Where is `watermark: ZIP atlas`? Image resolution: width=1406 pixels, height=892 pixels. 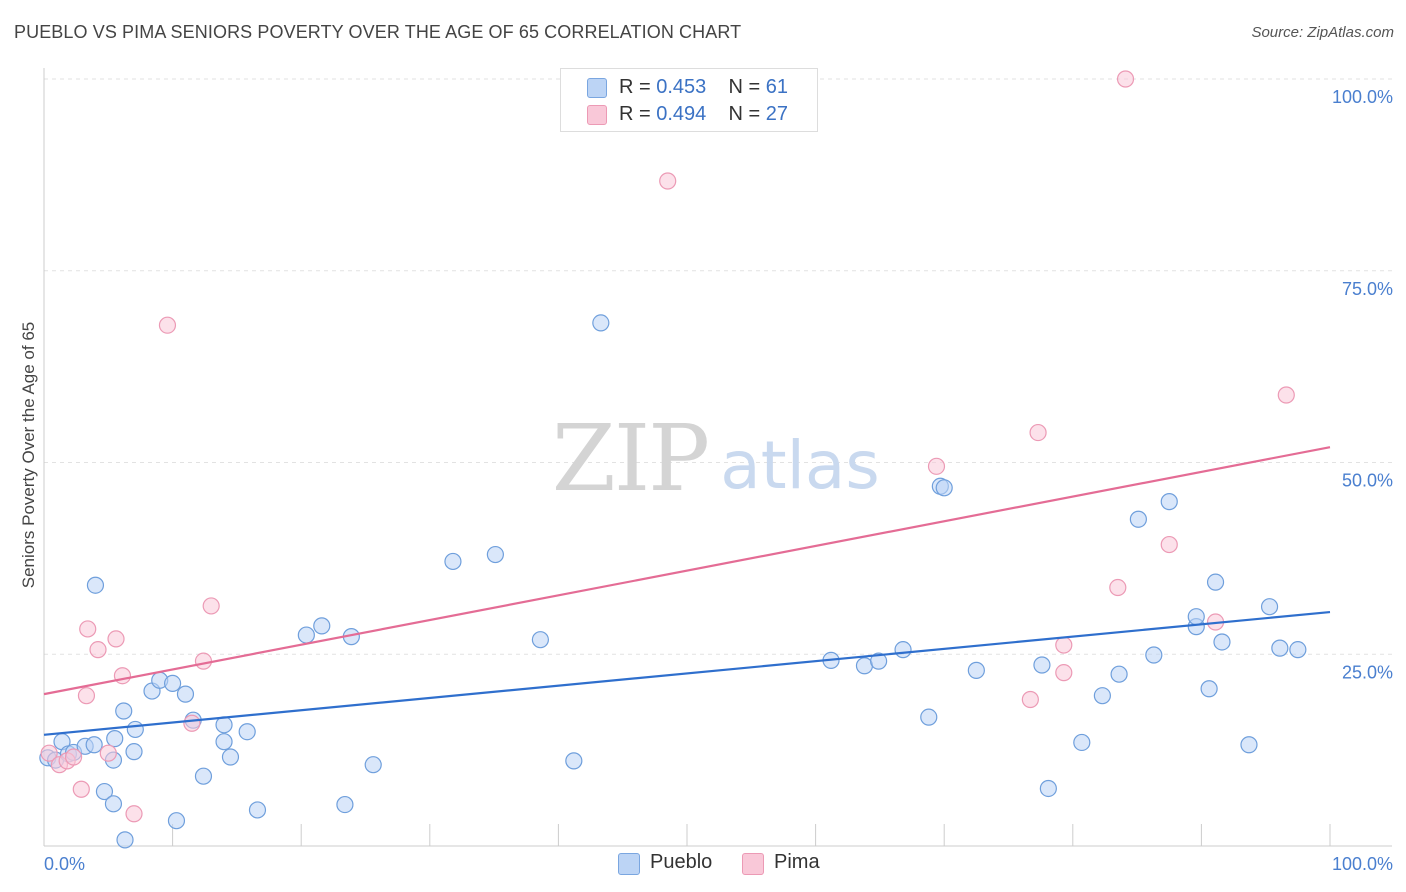 watermark: ZIP atlas is located at coordinates (716, 458).